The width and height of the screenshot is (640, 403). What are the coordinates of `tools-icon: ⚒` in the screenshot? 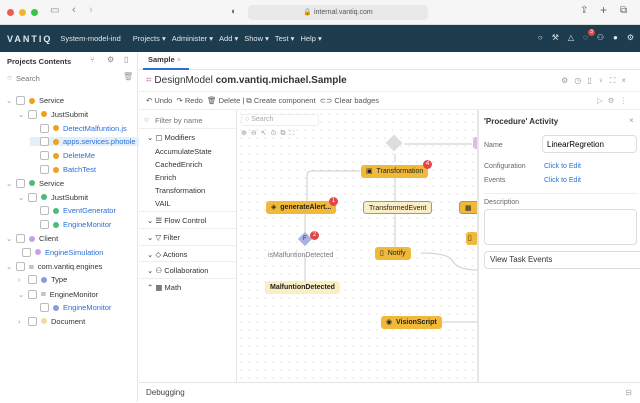 It's located at (555, 37).